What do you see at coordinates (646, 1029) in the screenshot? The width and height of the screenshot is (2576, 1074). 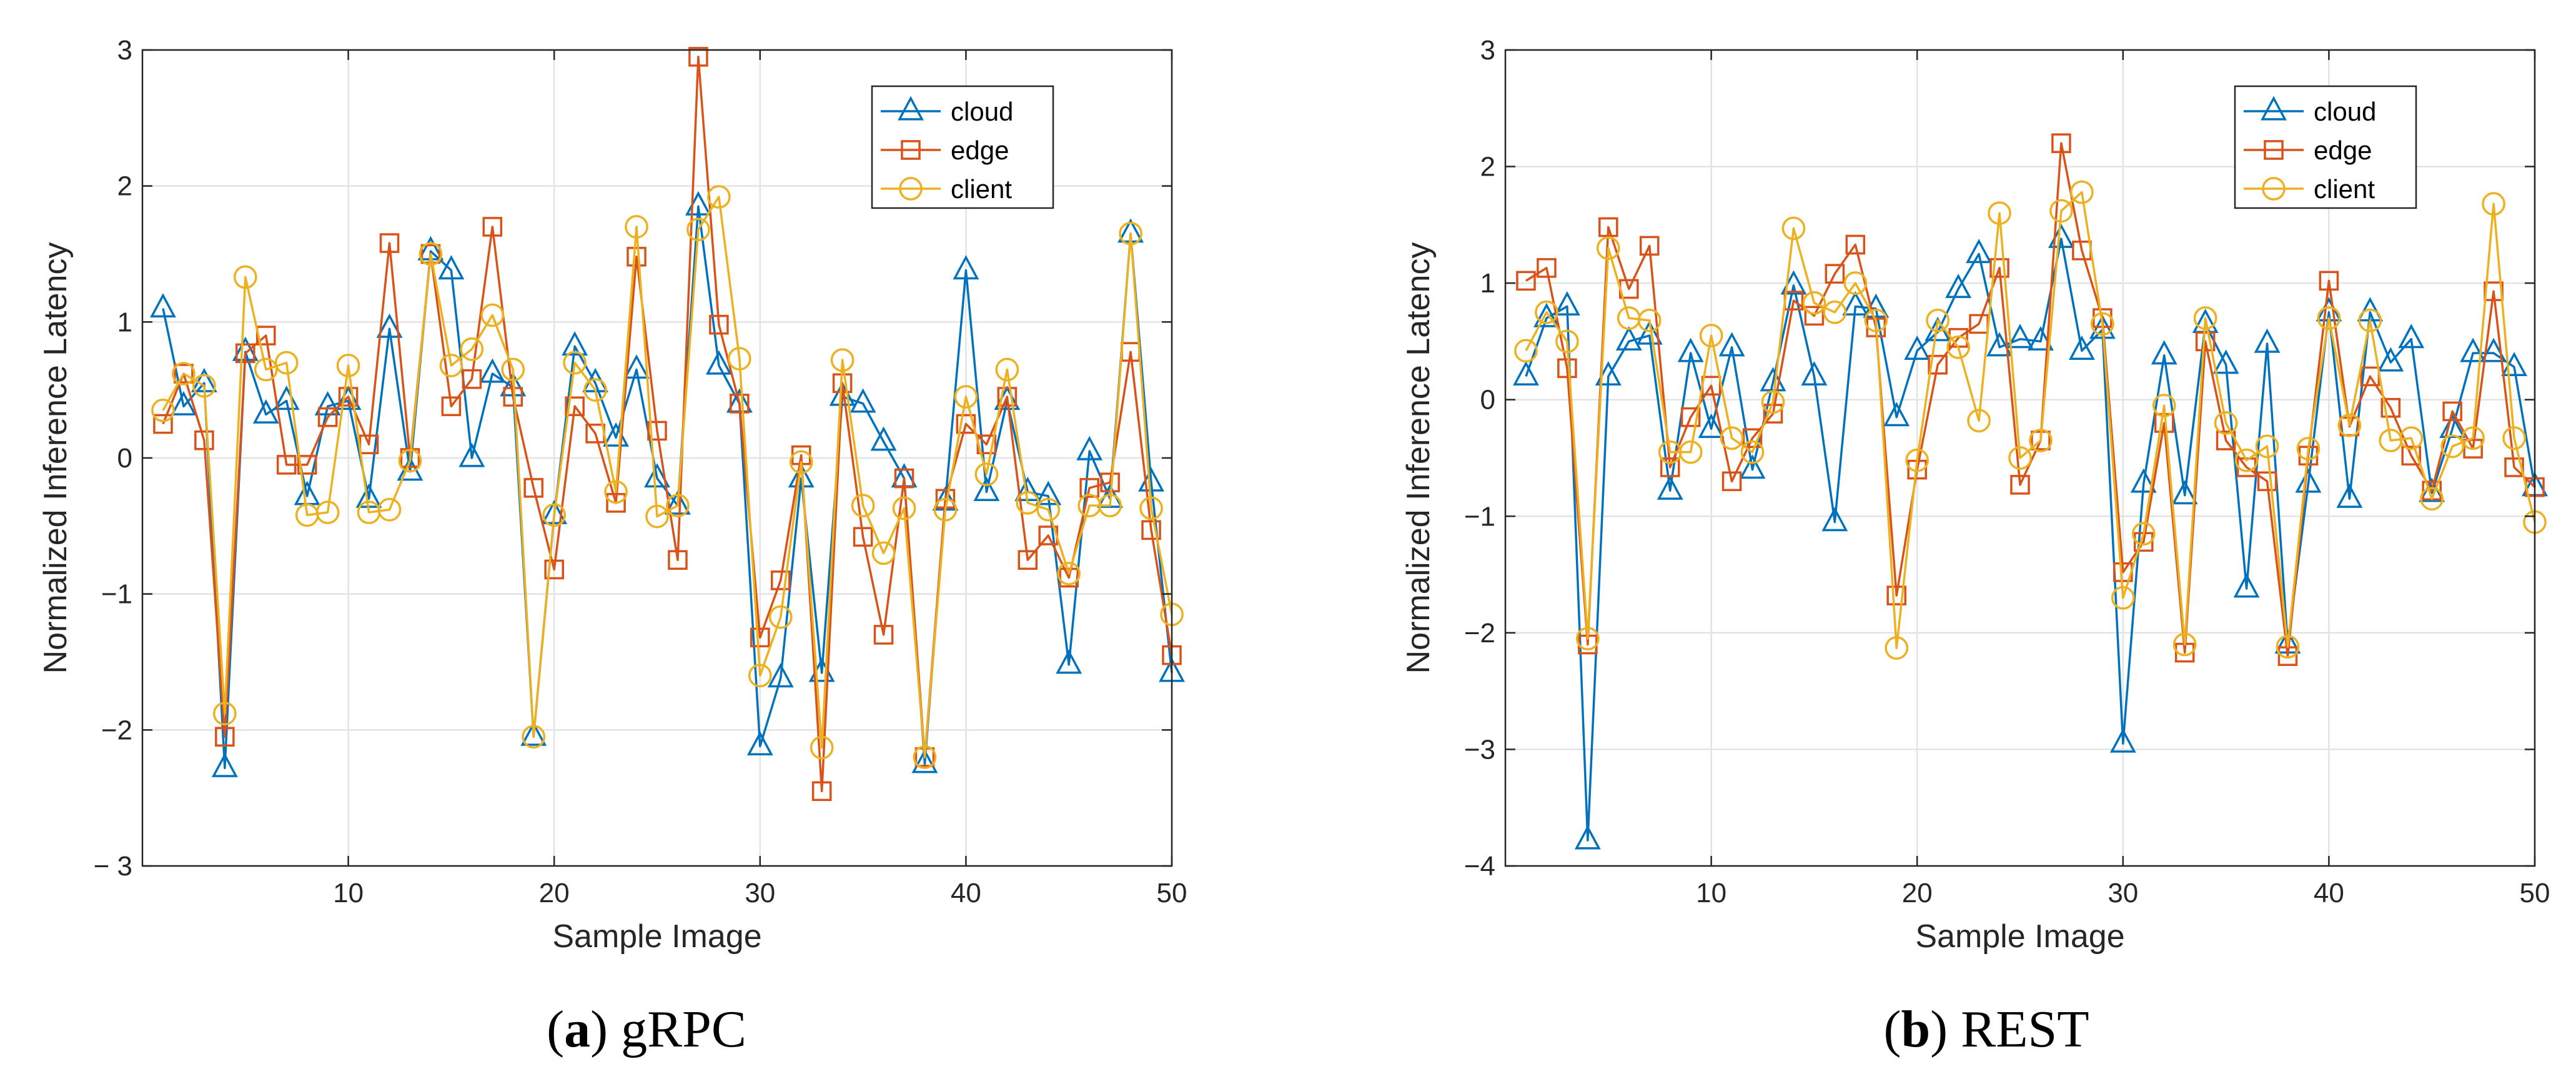 I see `panel-caption: (a) gRPC` at bounding box center [646, 1029].